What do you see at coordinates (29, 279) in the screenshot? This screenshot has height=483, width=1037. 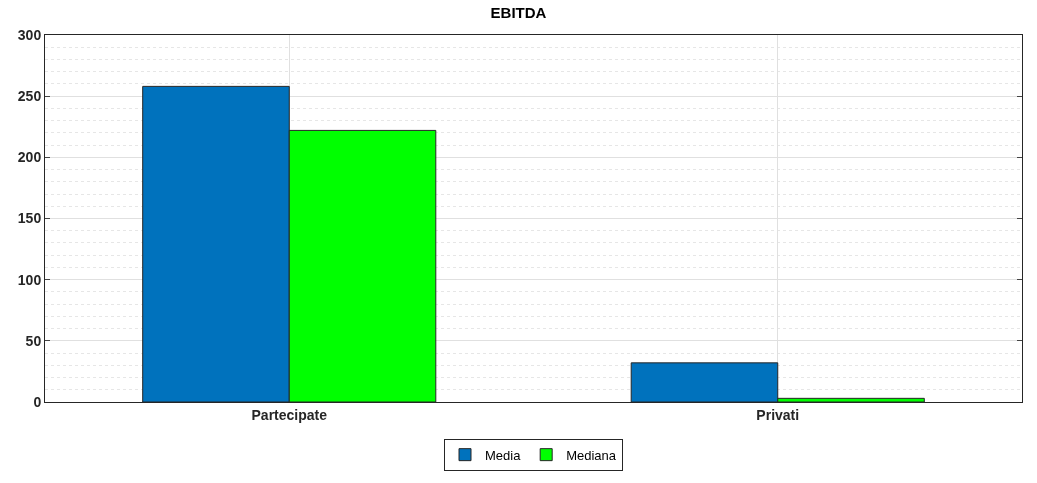 I see `y-tick-label: 100` at bounding box center [29, 279].